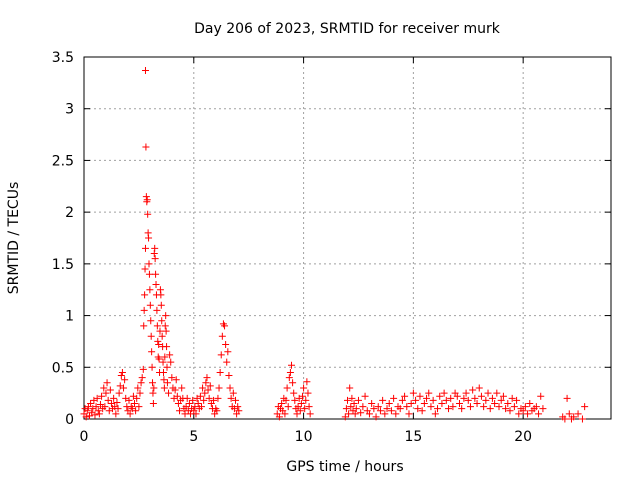 This screenshot has width=640, height=480. Describe the element at coordinates (14, 238) in the screenshot. I see `y-axis-label: SRMTID / TECUs` at that location.